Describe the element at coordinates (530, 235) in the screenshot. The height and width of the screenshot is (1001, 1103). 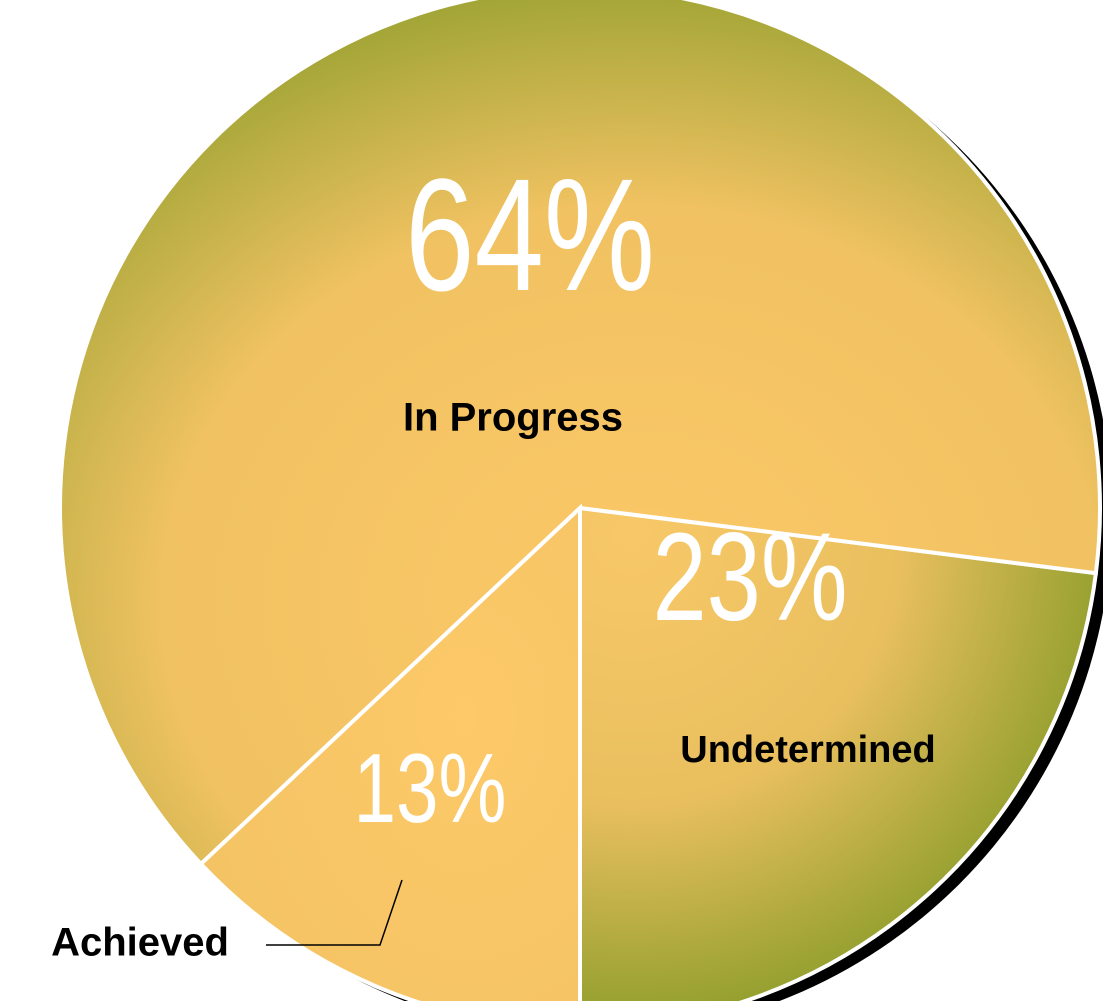
I see `value-label: 64%` at that location.